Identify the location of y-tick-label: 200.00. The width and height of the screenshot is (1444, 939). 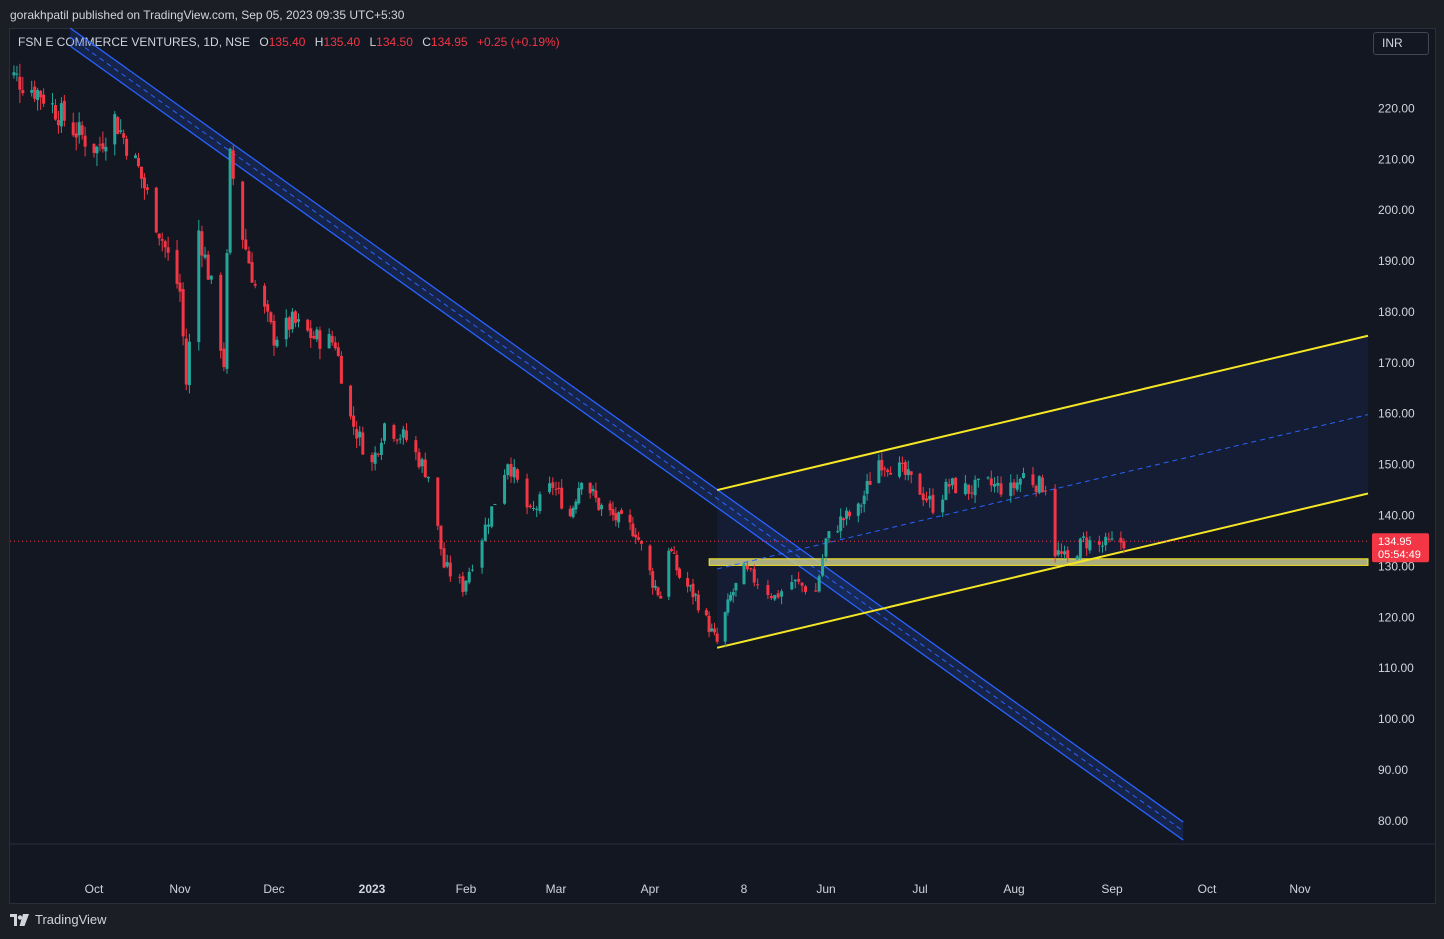
(1396, 210).